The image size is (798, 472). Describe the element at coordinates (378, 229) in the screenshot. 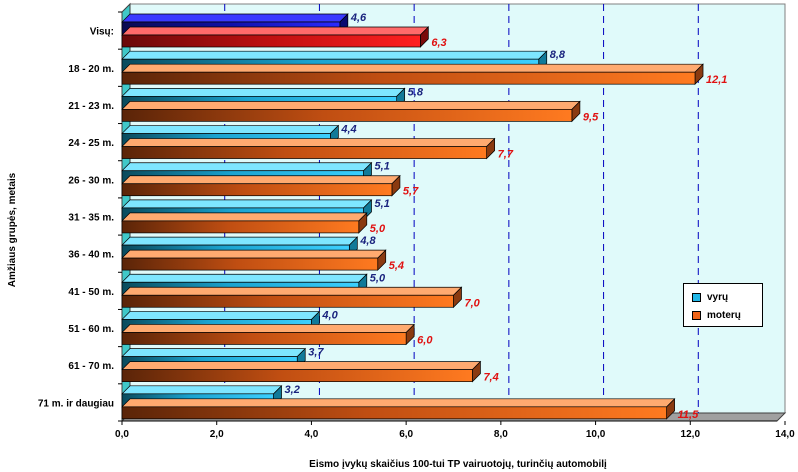

I see `value-label-moteru: 5,0` at that location.